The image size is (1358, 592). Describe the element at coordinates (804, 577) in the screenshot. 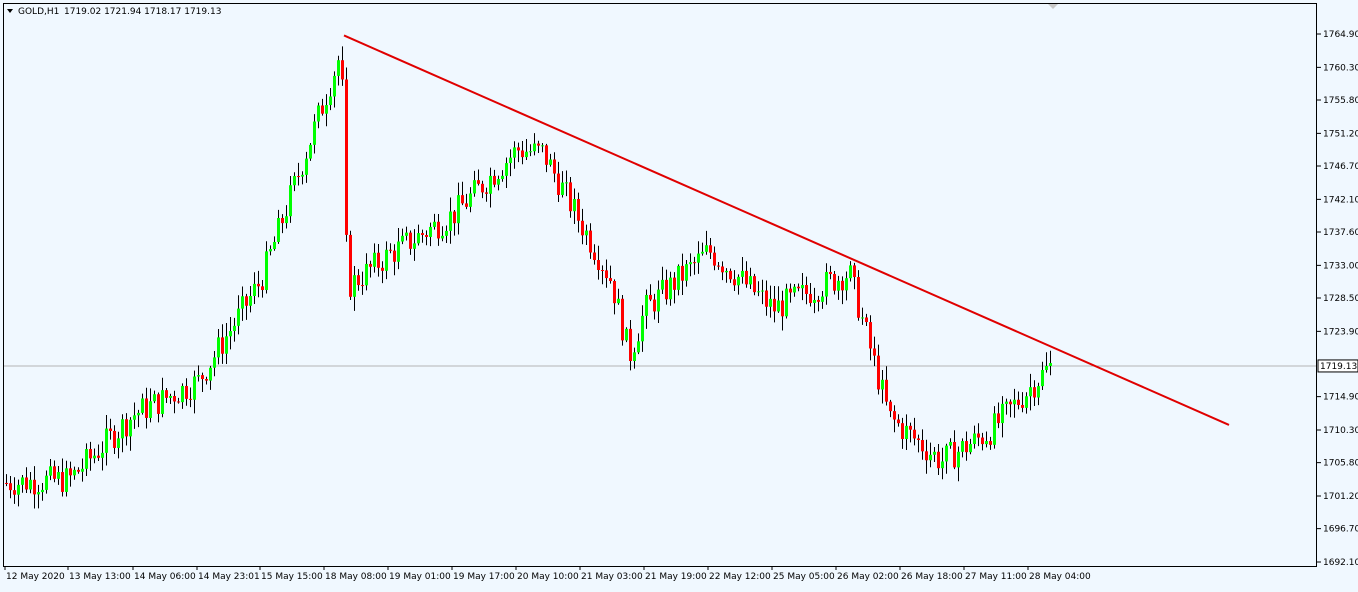

I see `x-tick-label: 25 May 05:00` at that location.